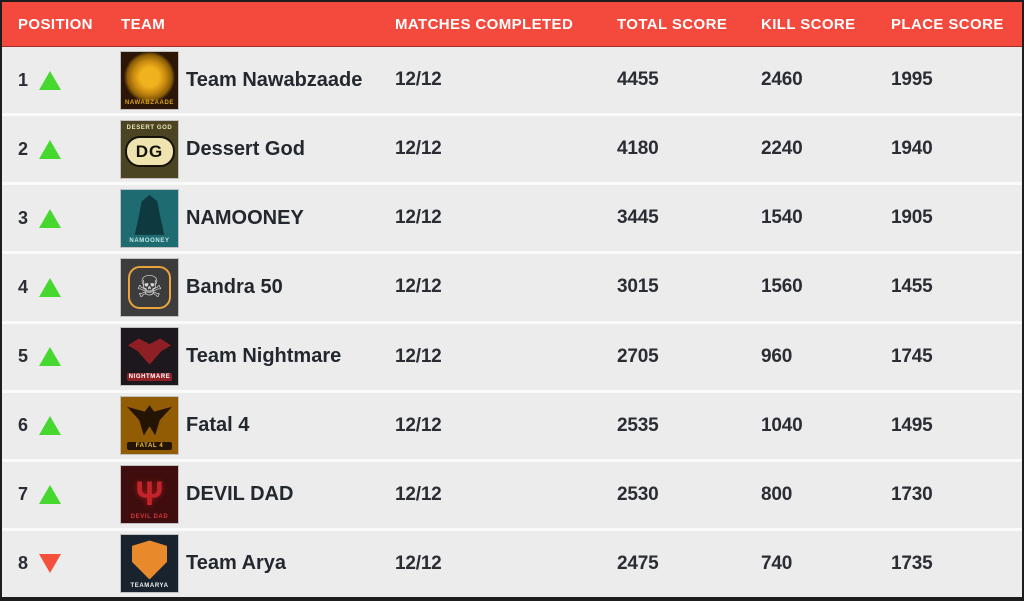 Image resolution: width=1024 pixels, height=601 pixels. I want to click on total-score-cell: 3015, so click(638, 287).